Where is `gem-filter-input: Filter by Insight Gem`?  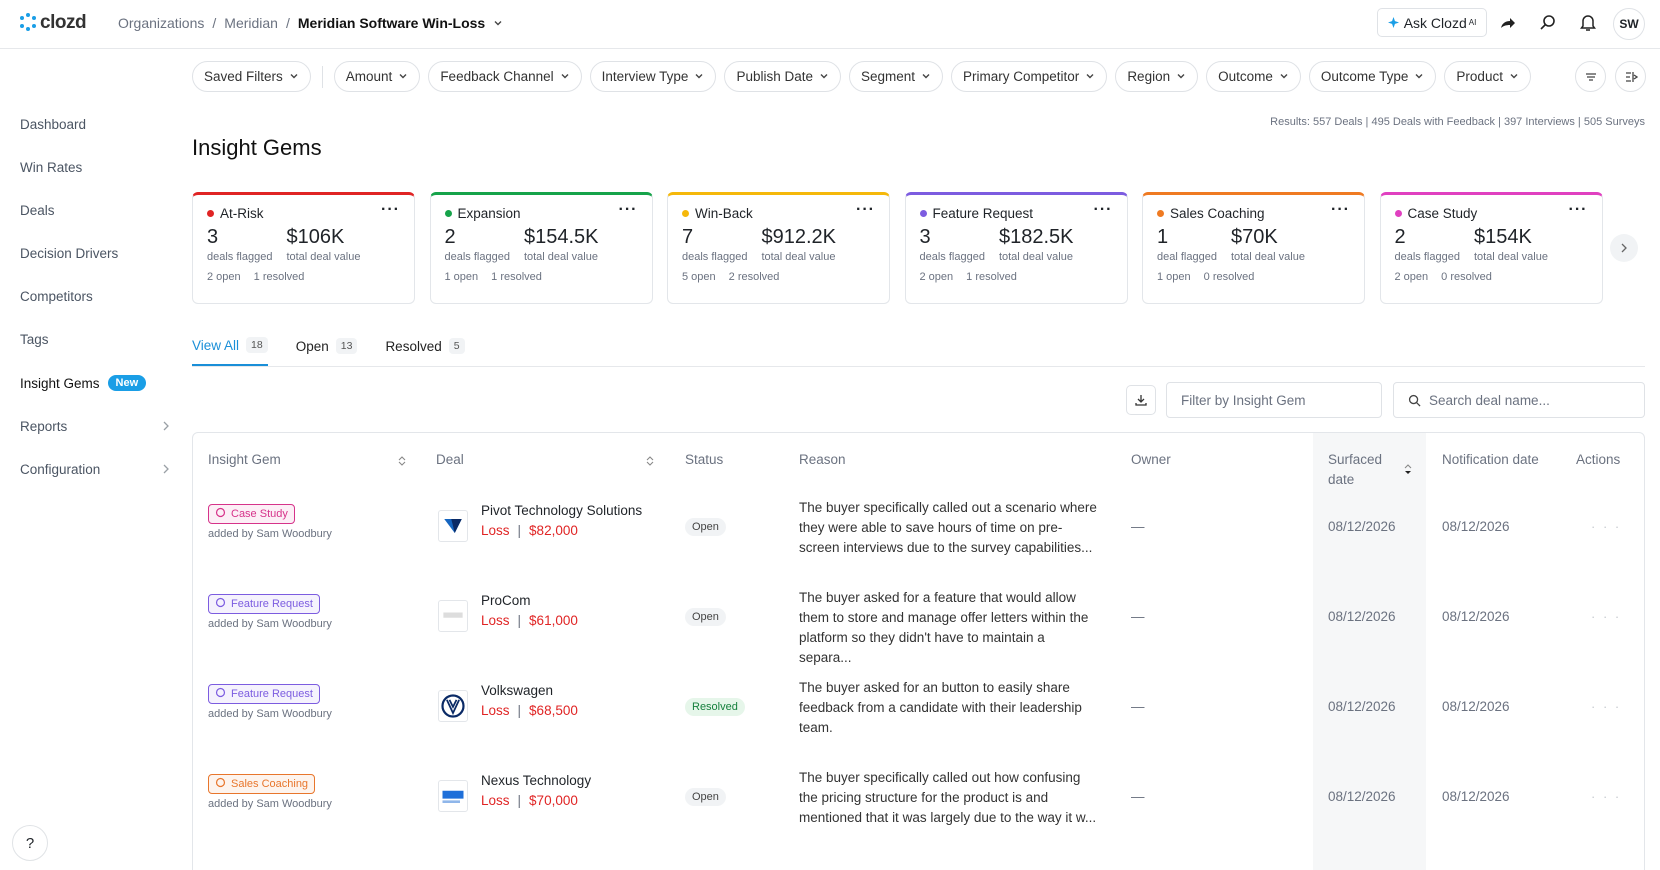 gem-filter-input: Filter by Insight Gem is located at coordinates (1274, 400).